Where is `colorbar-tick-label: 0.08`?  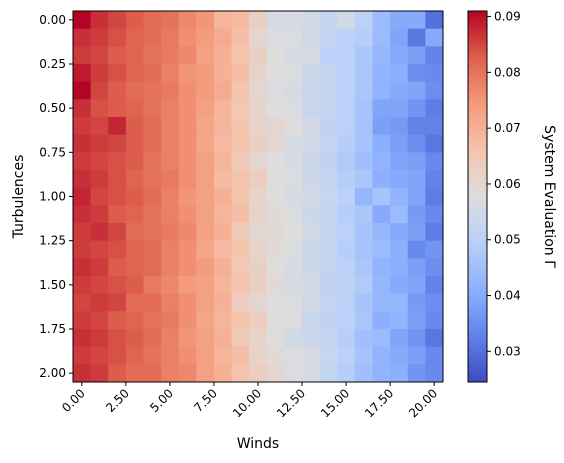 colorbar-tick-label: 0.08 is located at coordinates (507, 72).